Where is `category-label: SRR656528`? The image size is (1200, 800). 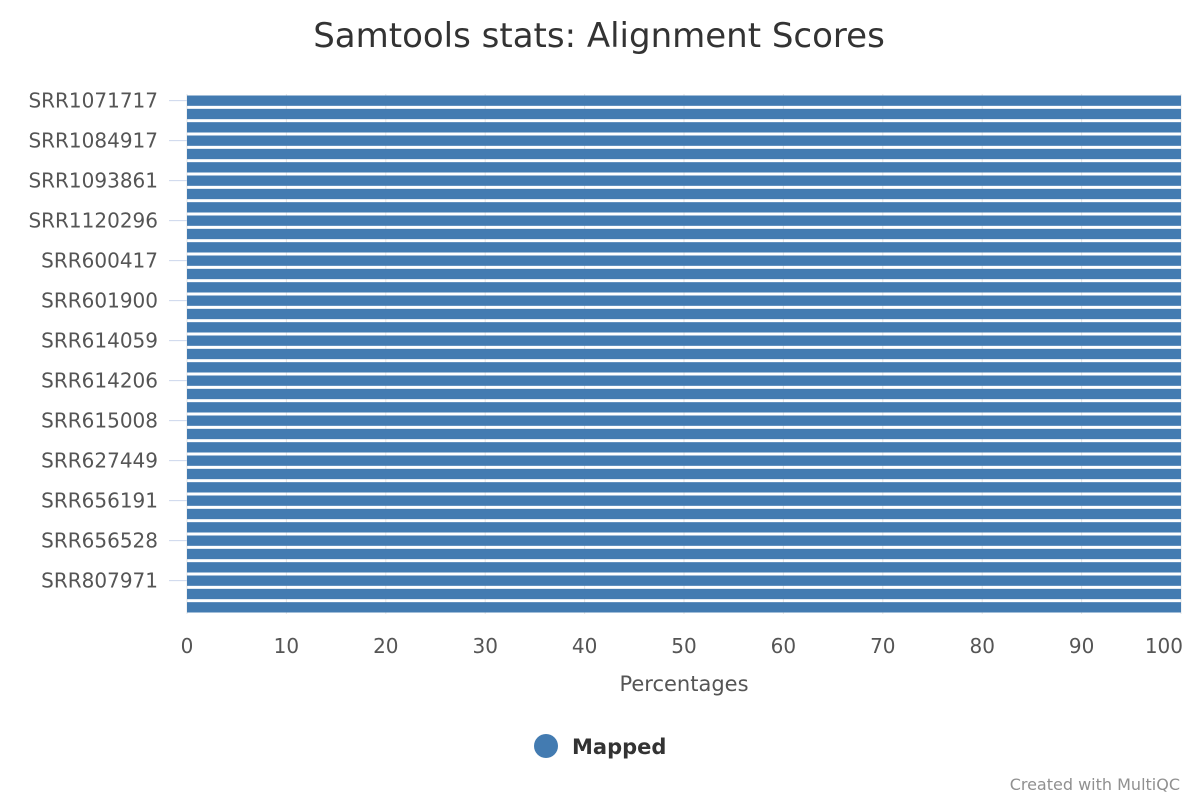
category-label: SRR656528 is located at coordinates (99, 541).